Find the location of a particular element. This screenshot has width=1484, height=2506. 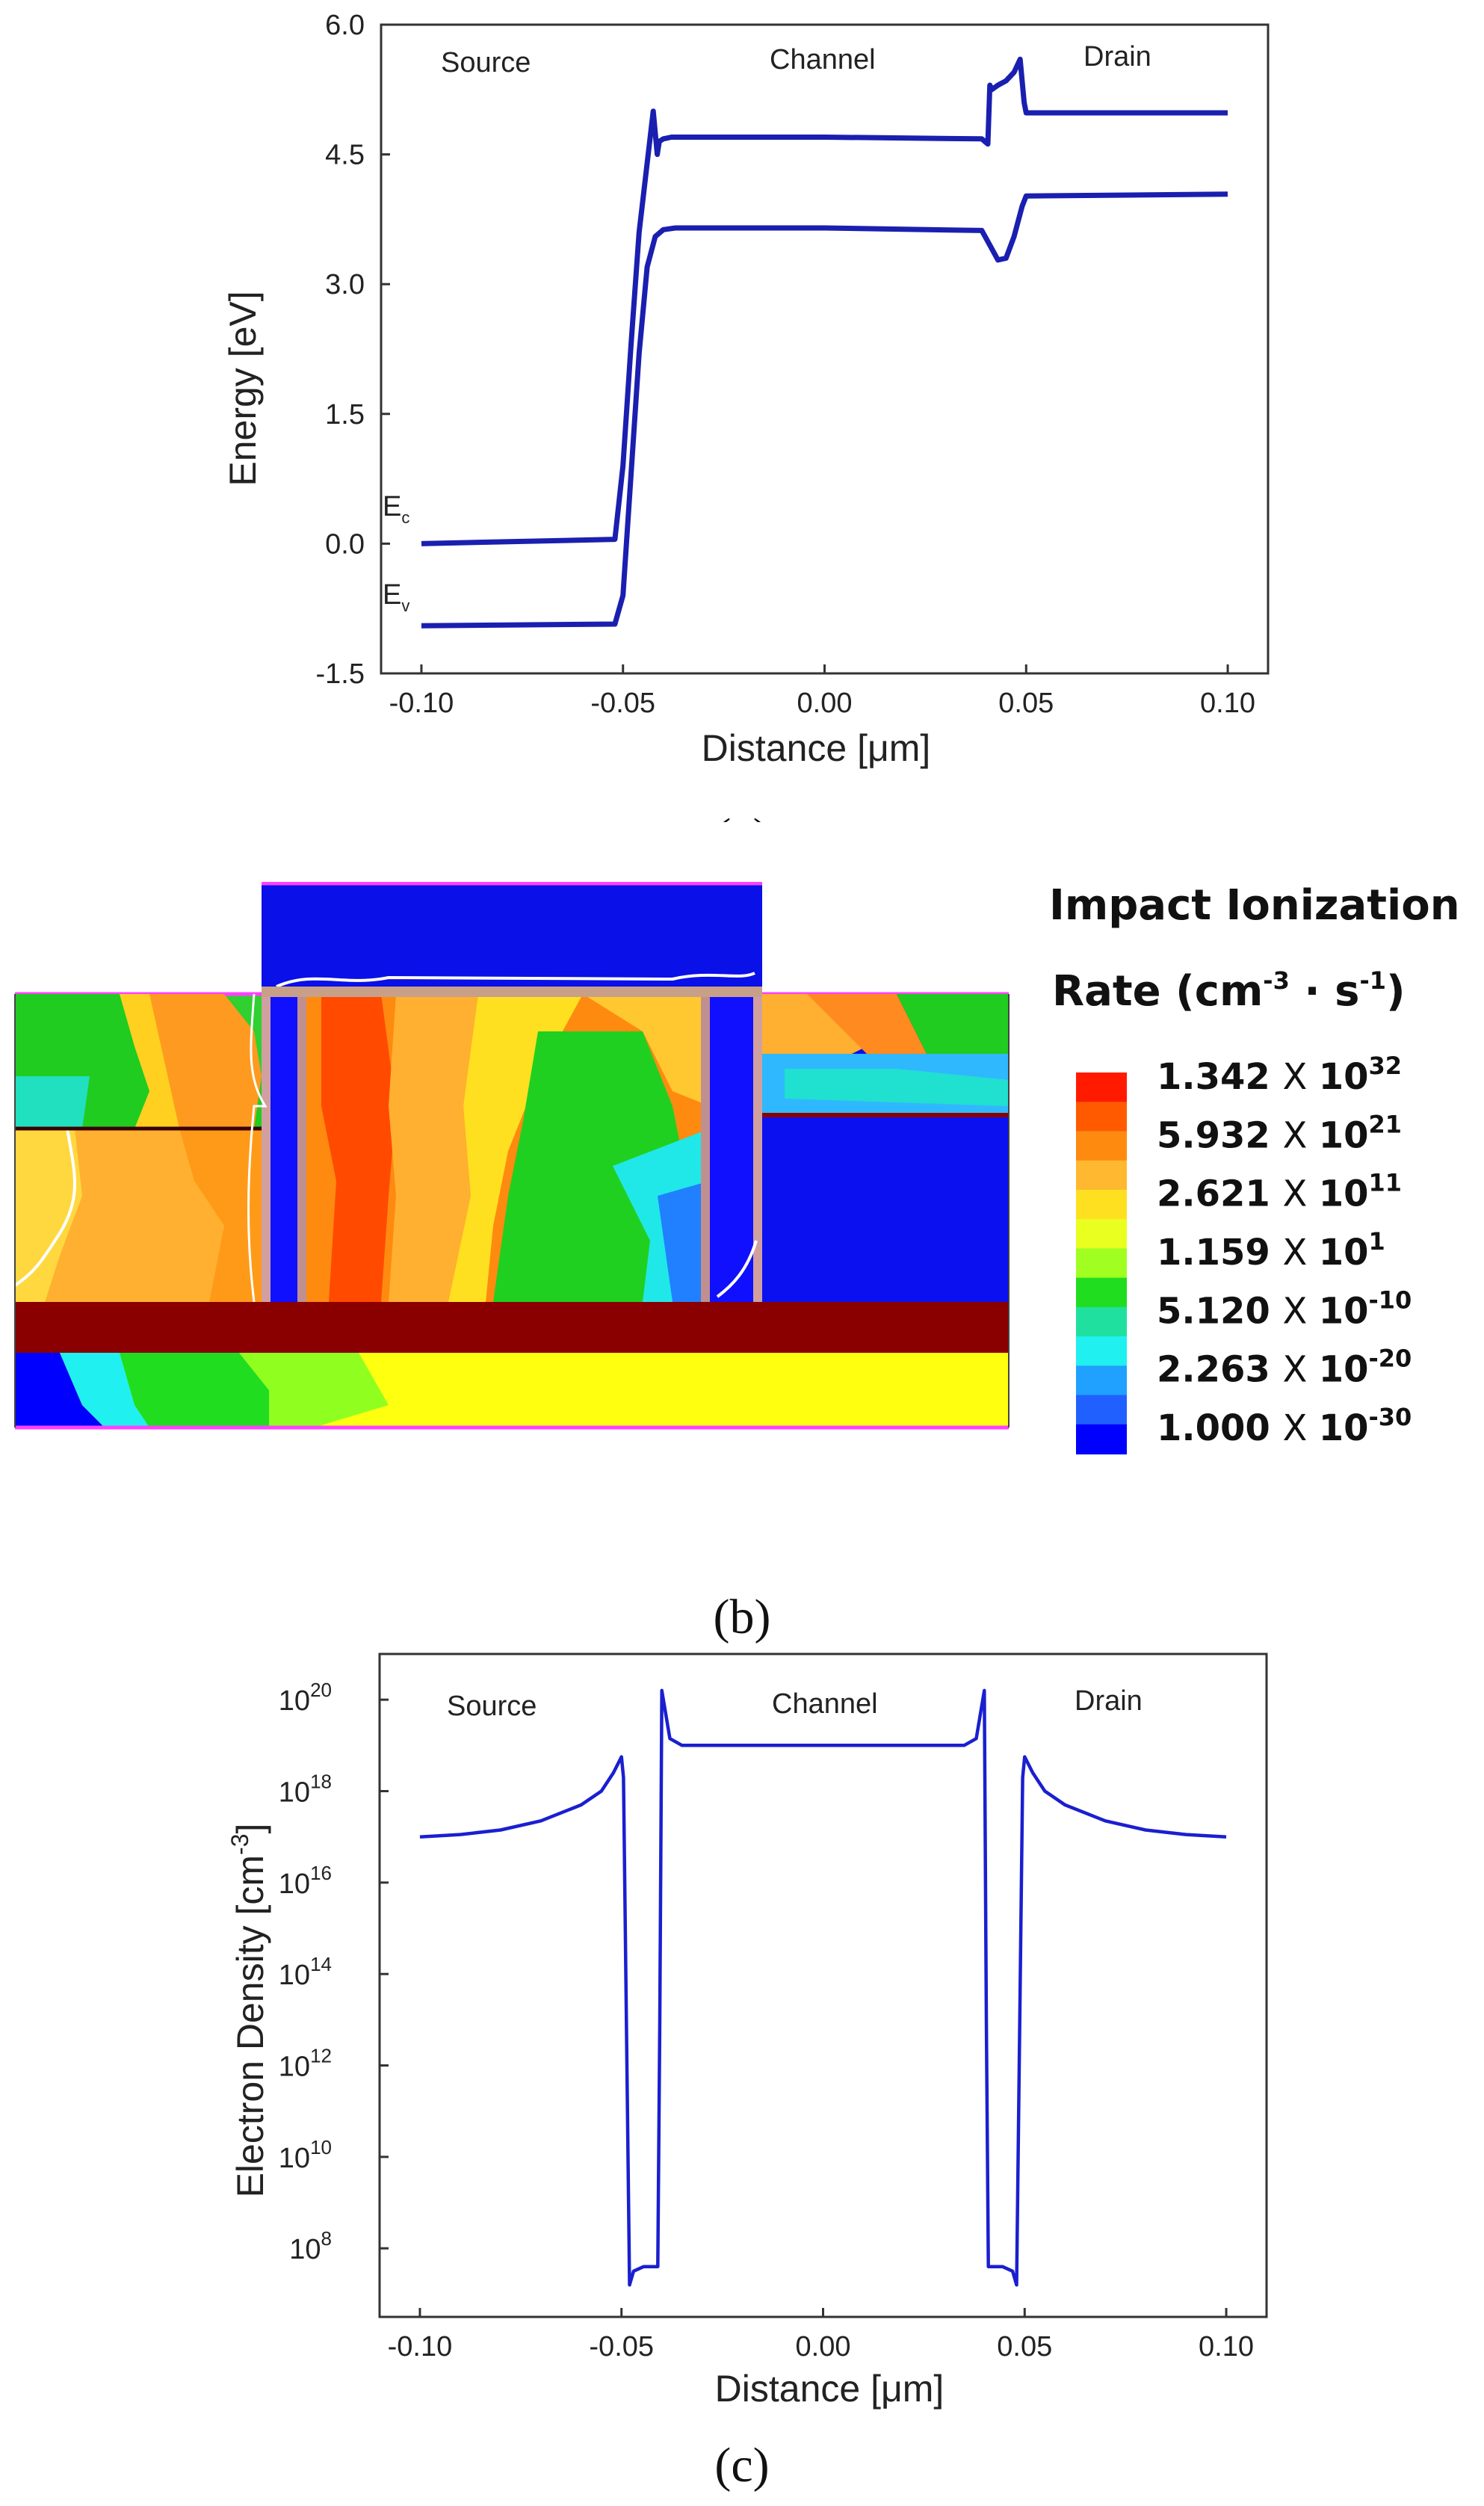

x-tick-label-c: 0.05 is located at coordinates (1025, 2347).